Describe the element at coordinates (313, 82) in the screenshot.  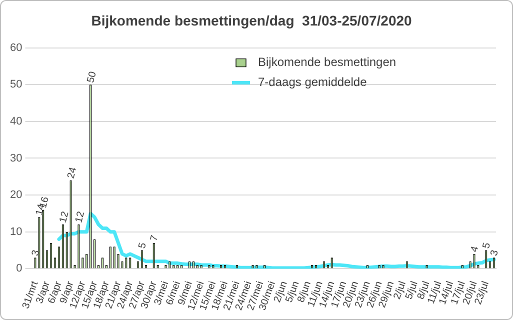
I see `legend-label: 7-daags gemiddelde` at that location.